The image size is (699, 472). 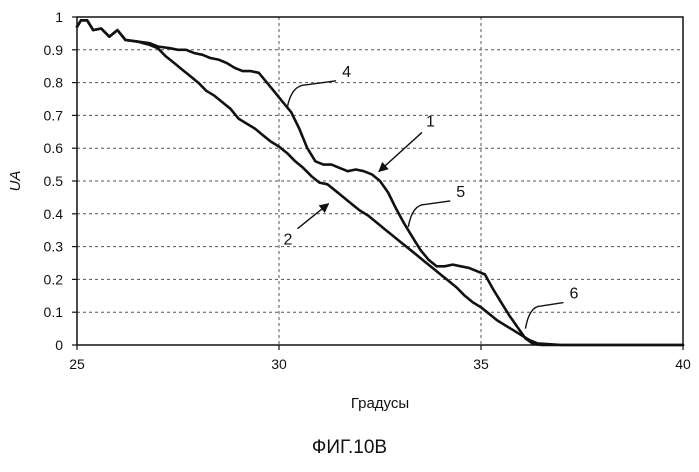 I want to click on y-tick-label: 0.6, so click(x=54, y=148).